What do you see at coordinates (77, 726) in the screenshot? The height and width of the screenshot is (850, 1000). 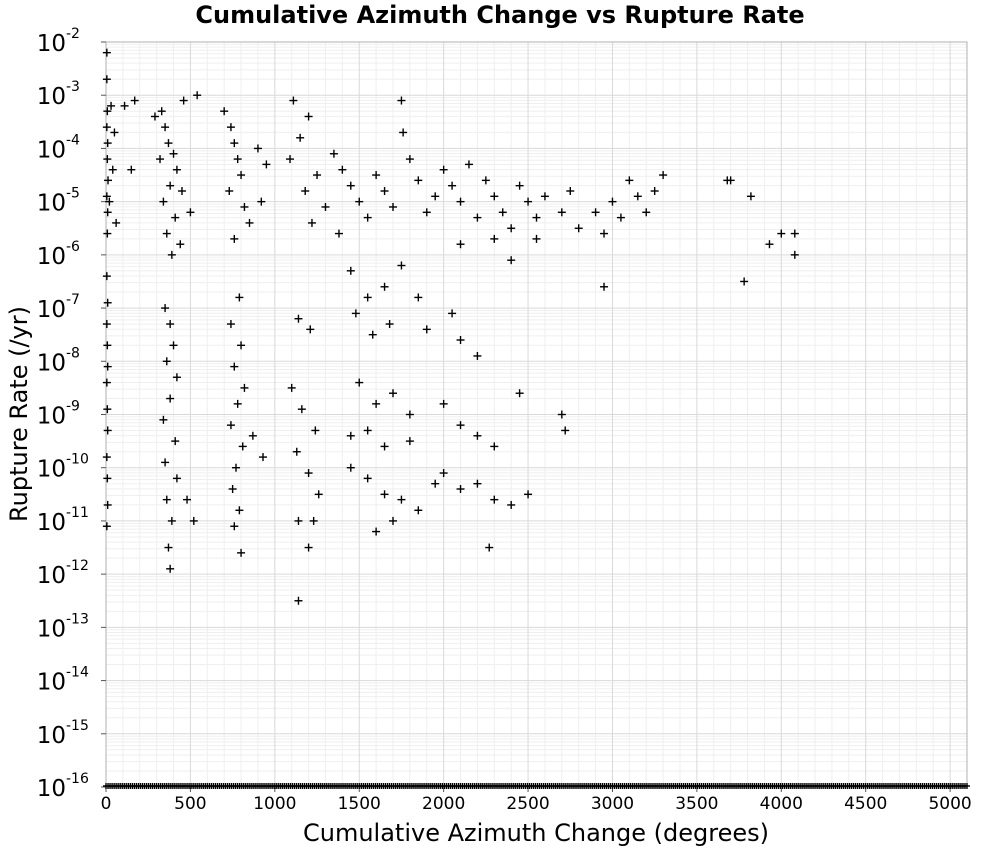 I see `y-tick-exponent: -15` at bounding box center [77, 726].